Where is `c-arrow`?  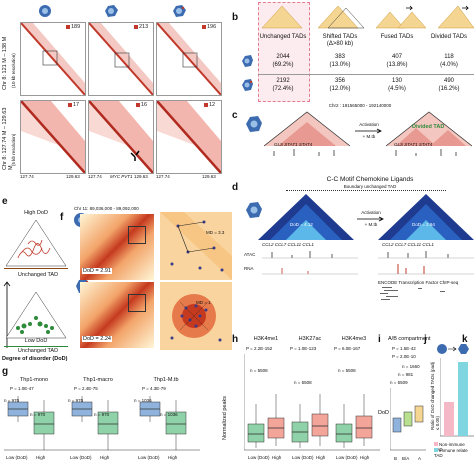 c-arrow is located at coordinates (368, 131).